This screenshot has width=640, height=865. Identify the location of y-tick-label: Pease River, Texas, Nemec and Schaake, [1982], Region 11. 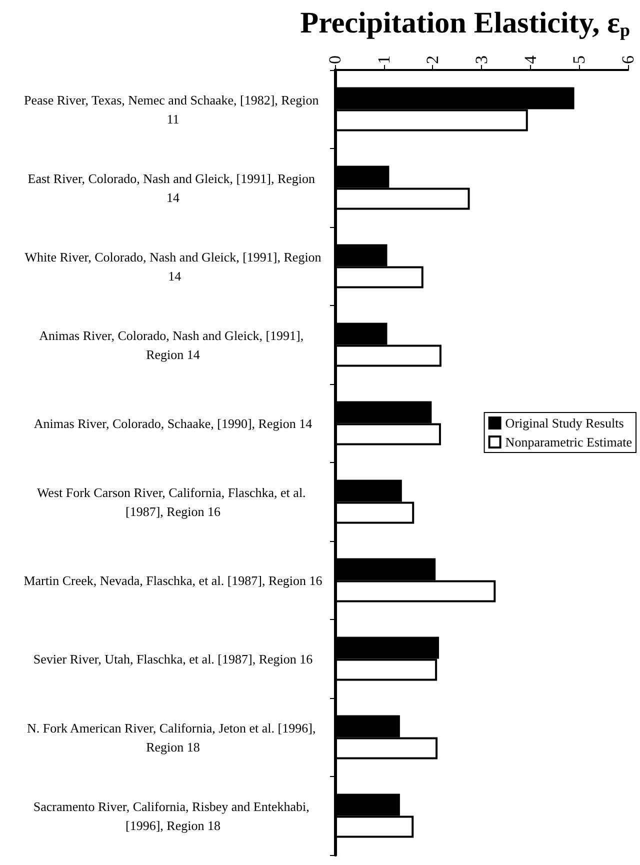
(173, 109).